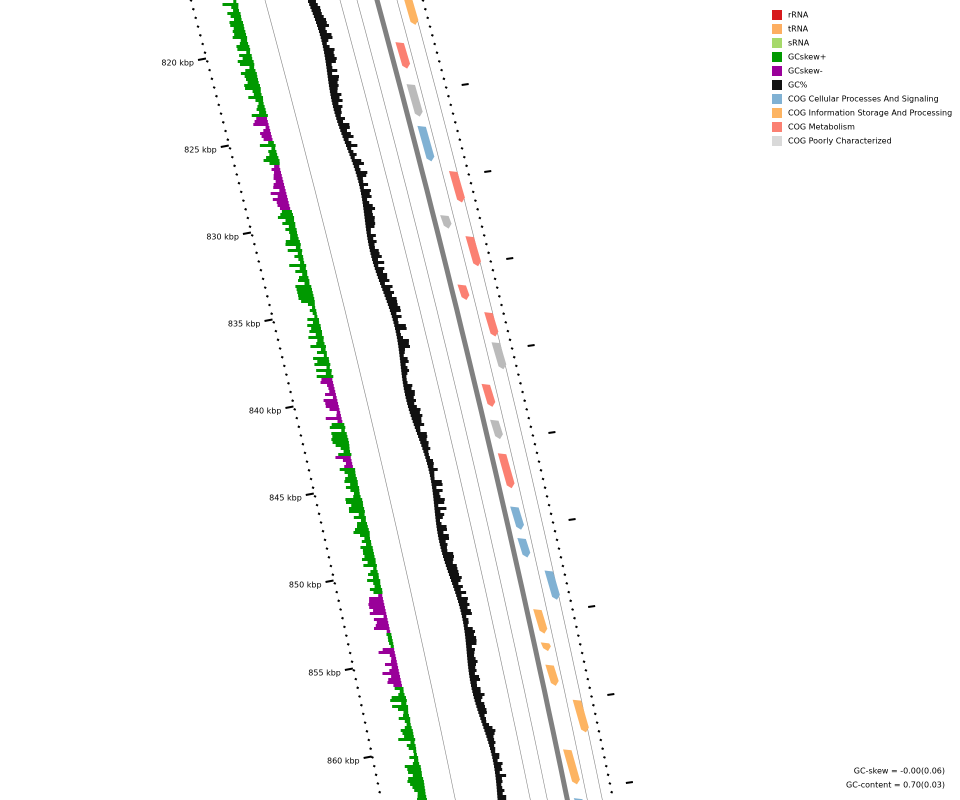 Image resolution: width=960 pixels, height=800 pixels. I want to click on tick-label: 850 kbp, so click(305, 585).